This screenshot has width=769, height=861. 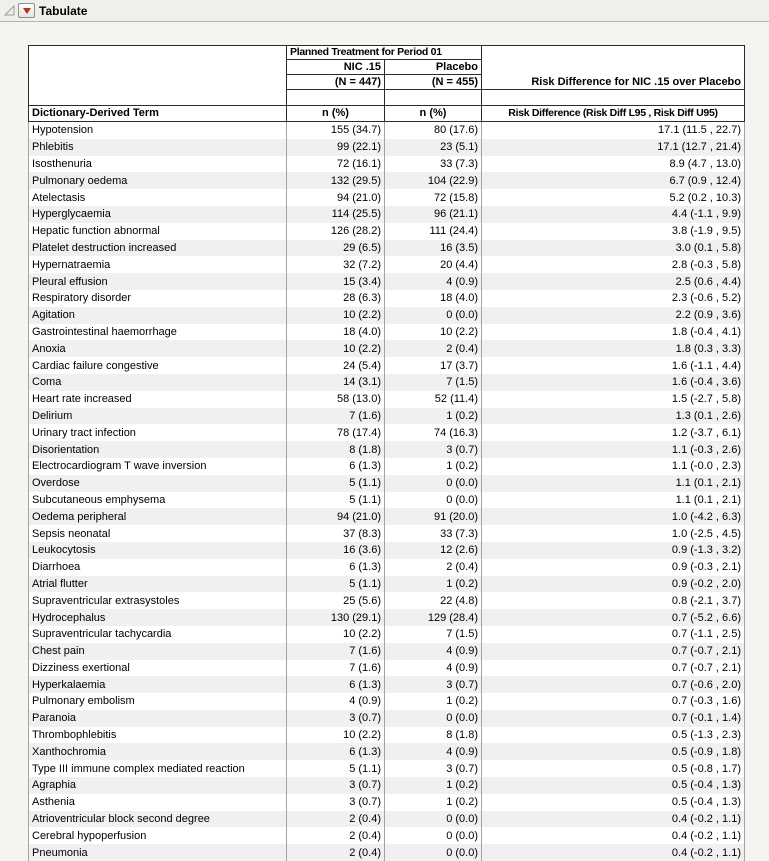 What do you see at coordinates (336, 601) in the screenshot?
I see `nic-count-cell: 25 (5.6)` at bounding box center [336, 601].